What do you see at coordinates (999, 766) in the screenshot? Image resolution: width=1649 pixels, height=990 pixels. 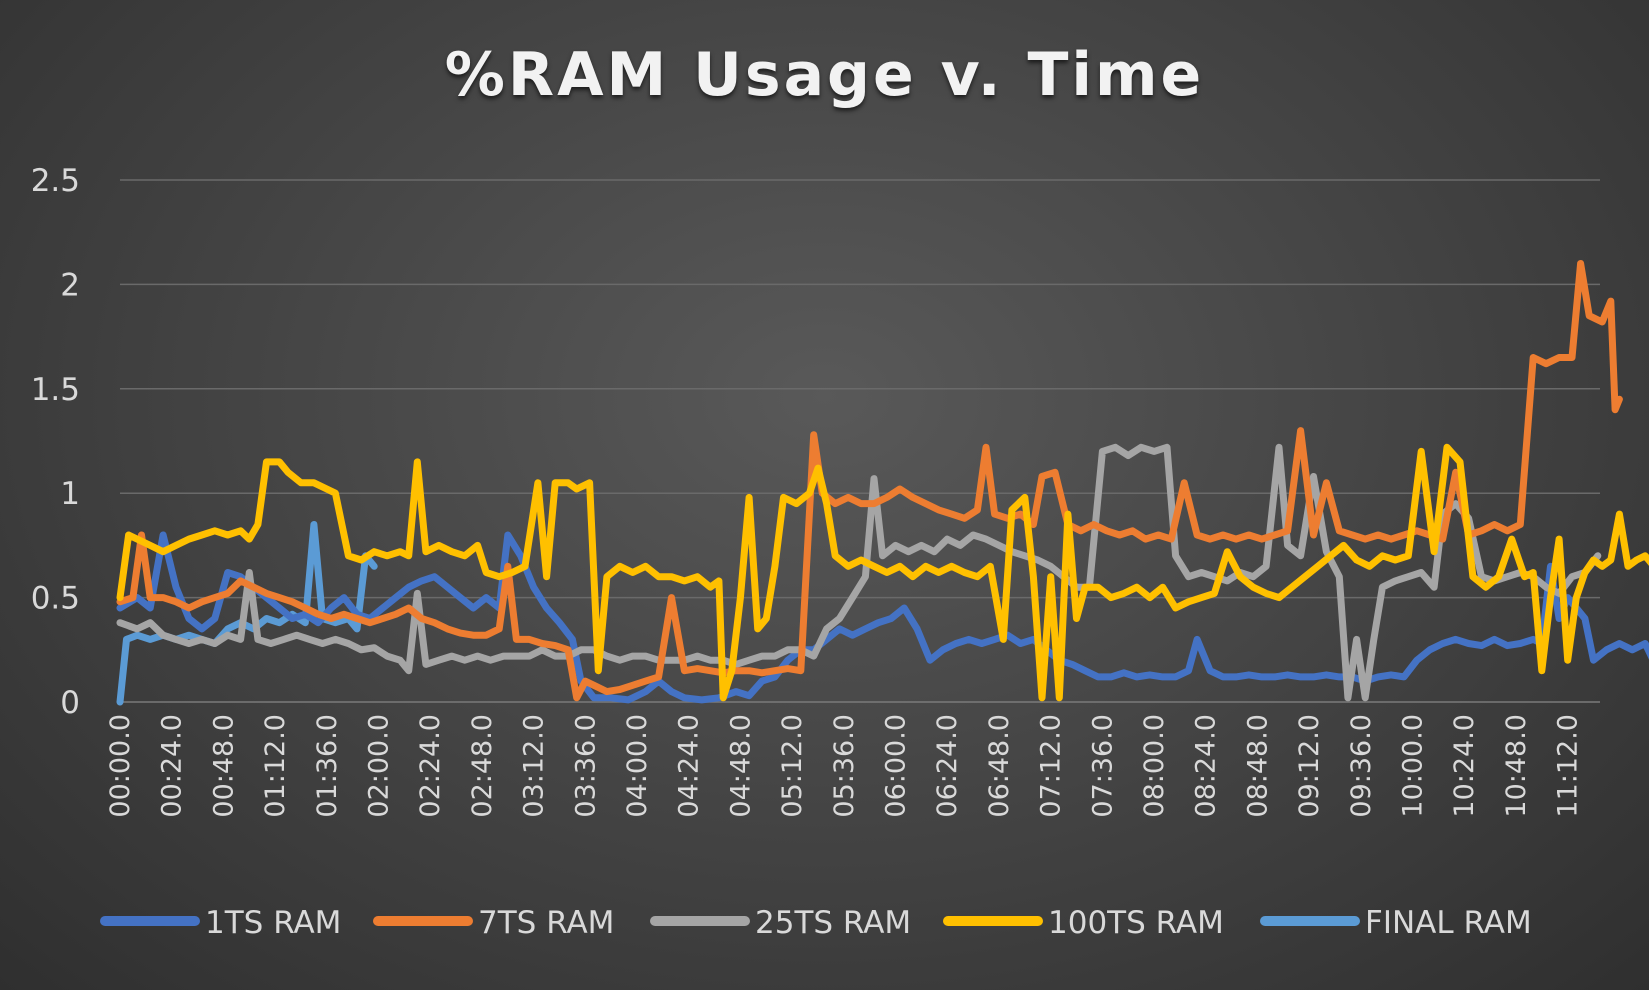 I see `x-tick-label: 06:48.0` at bounding box center [999, 766].